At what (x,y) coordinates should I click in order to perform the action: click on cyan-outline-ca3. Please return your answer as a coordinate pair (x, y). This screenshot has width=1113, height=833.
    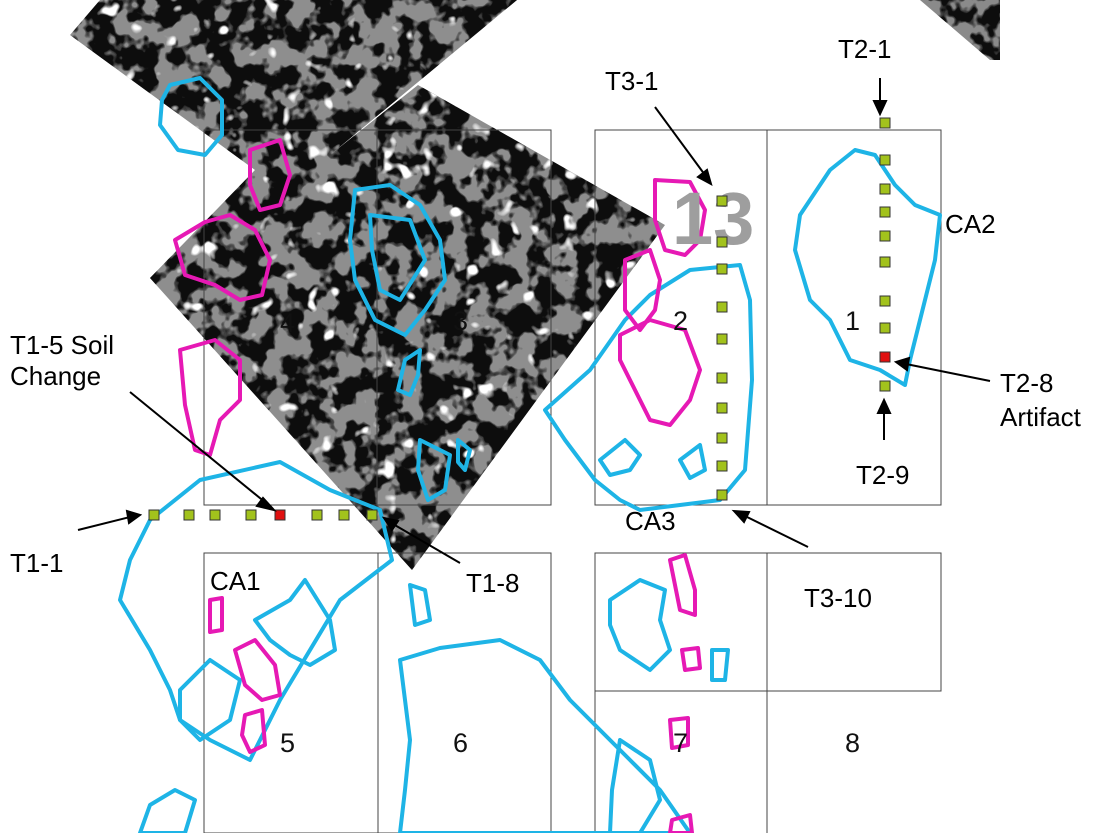
    Looking at the image, I should click on (648, 387).